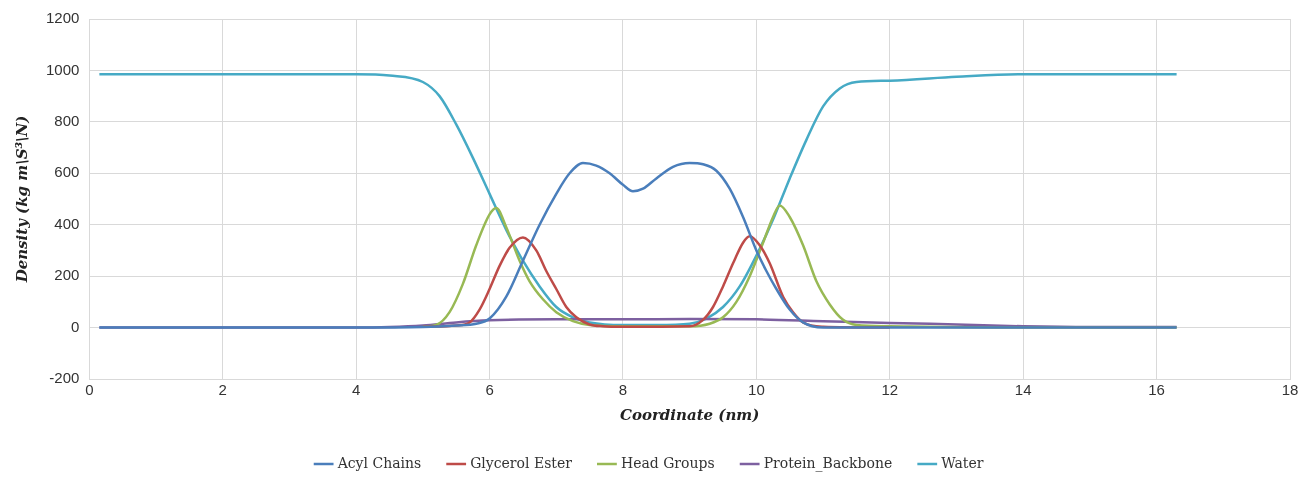  What do you see at coordinates (62, 18) in the screenshot?
I see `y-tick-label: 1200` at bounding box center [62, 18].